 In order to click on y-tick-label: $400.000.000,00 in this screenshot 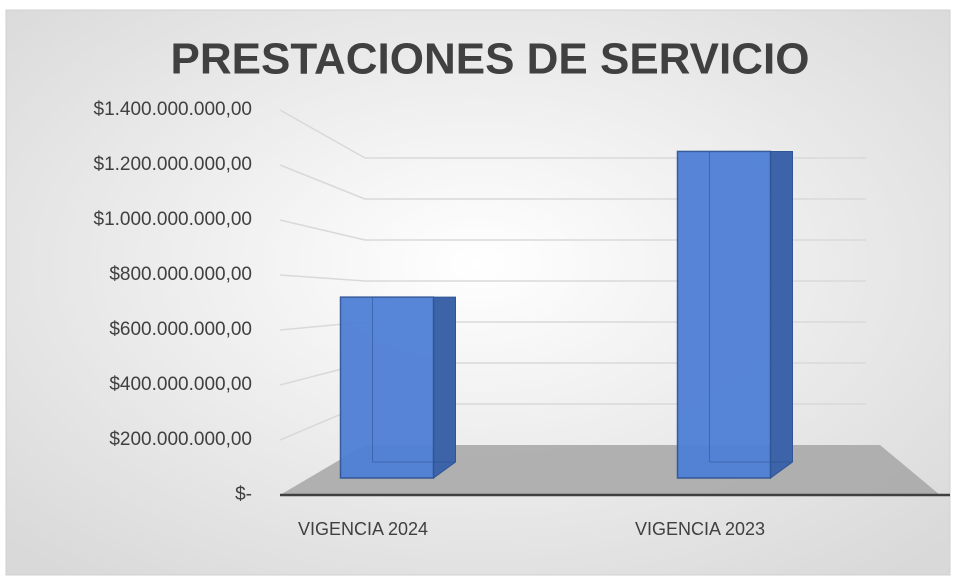, I will do `click(180, 384)`.